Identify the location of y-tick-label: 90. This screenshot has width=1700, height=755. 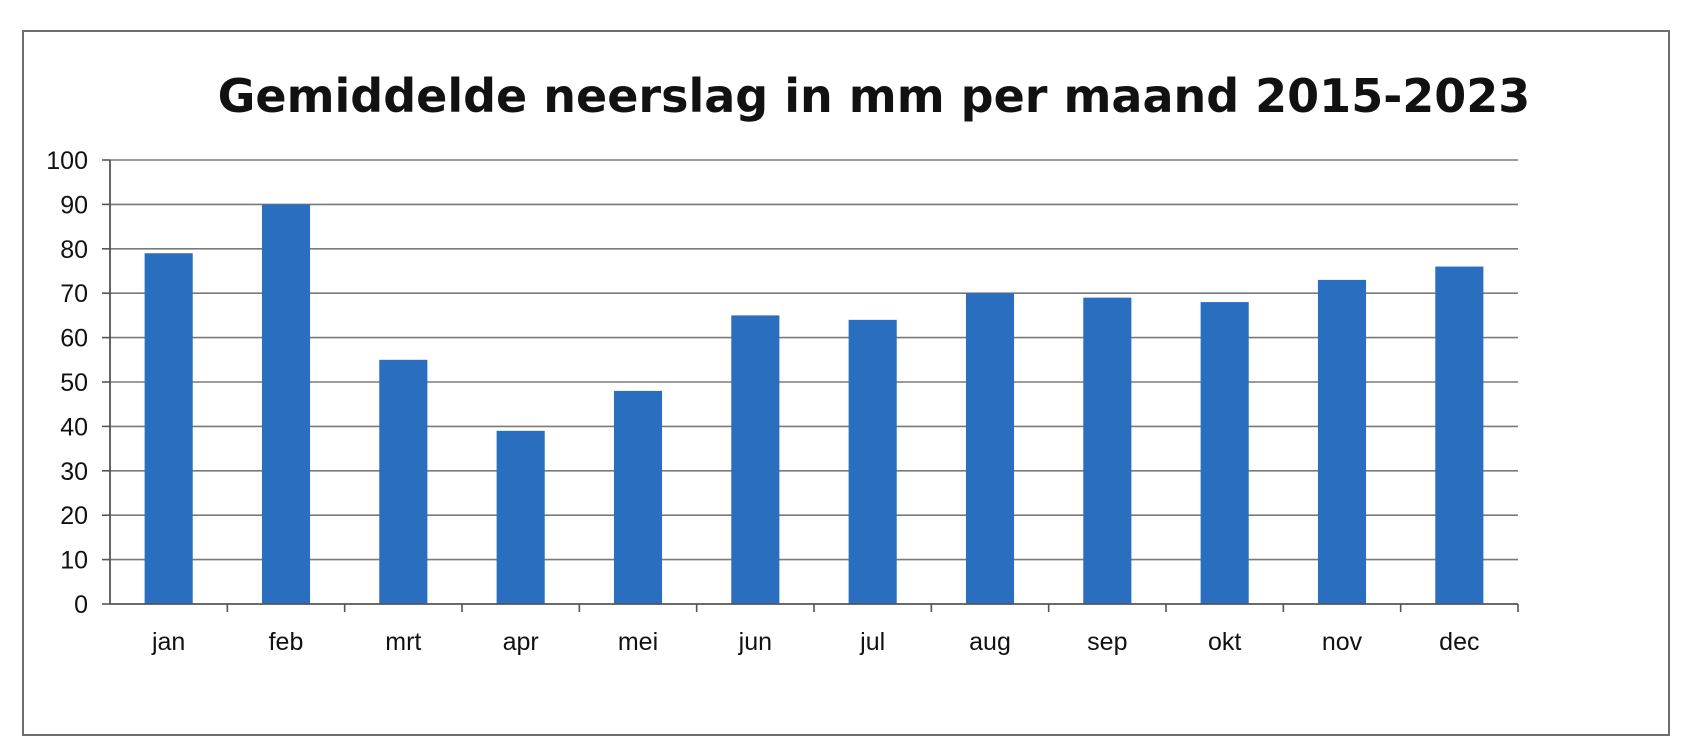
(74, 205).